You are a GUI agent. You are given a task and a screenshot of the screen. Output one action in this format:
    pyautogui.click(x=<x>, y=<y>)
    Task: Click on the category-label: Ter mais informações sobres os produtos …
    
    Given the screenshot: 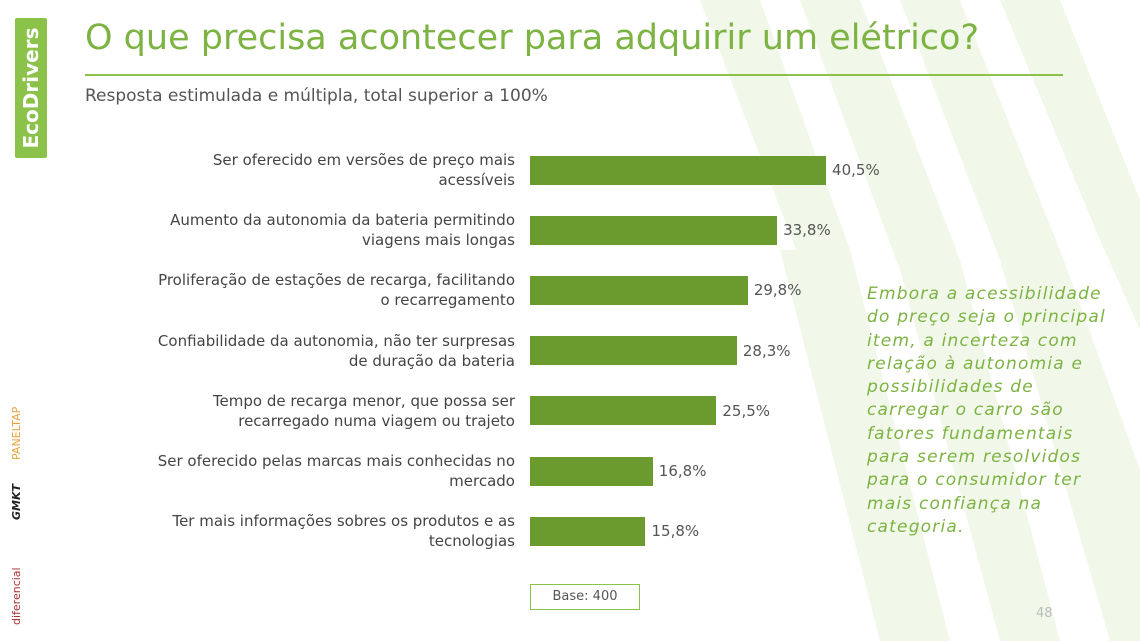 What is the action you would take?
    pyautogui.click(x=343, y=531)
    